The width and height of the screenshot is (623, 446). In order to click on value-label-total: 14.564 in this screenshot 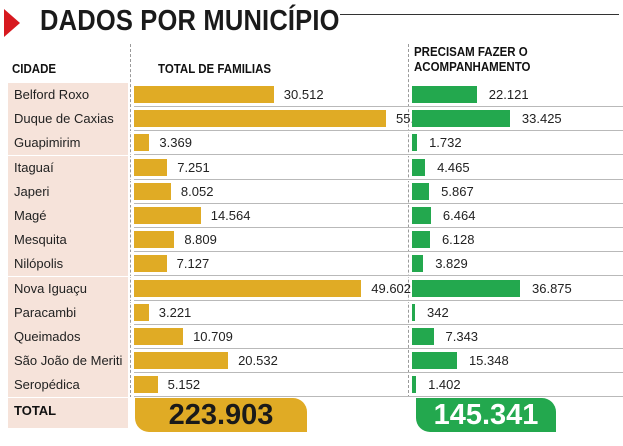, I will do `click(230, 215)`.